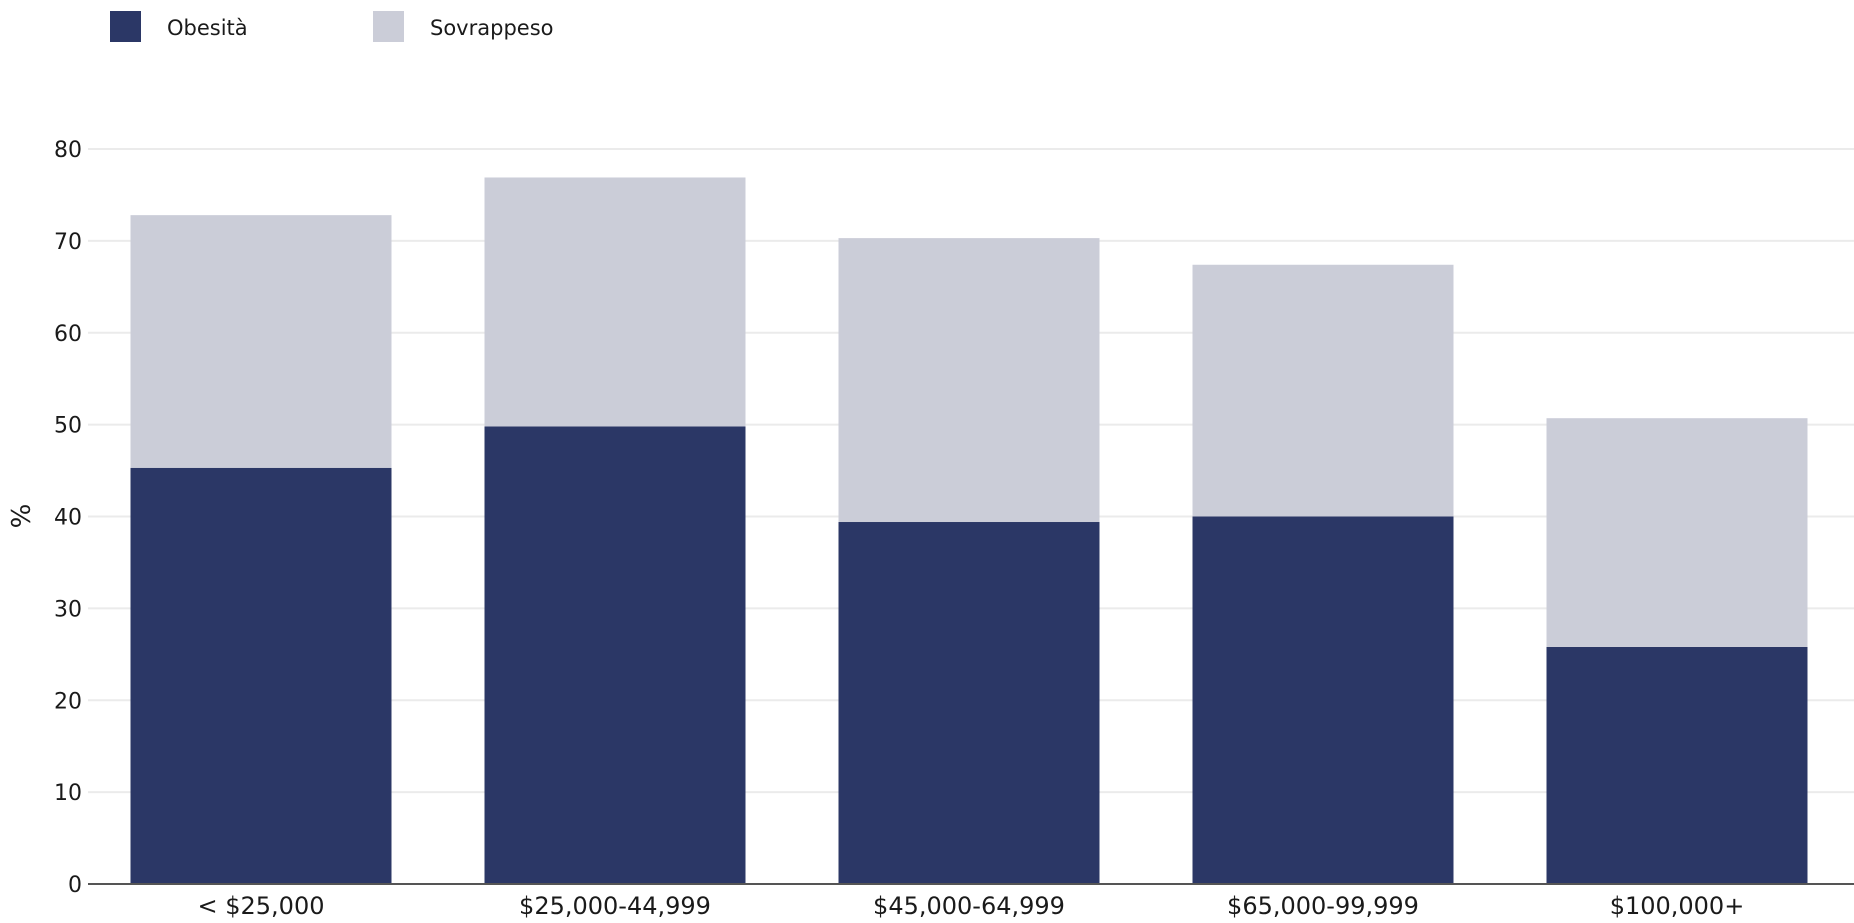 This screenshot has height=923, width=1854. I want to click on y-axis-title: %, so click(22, 516).